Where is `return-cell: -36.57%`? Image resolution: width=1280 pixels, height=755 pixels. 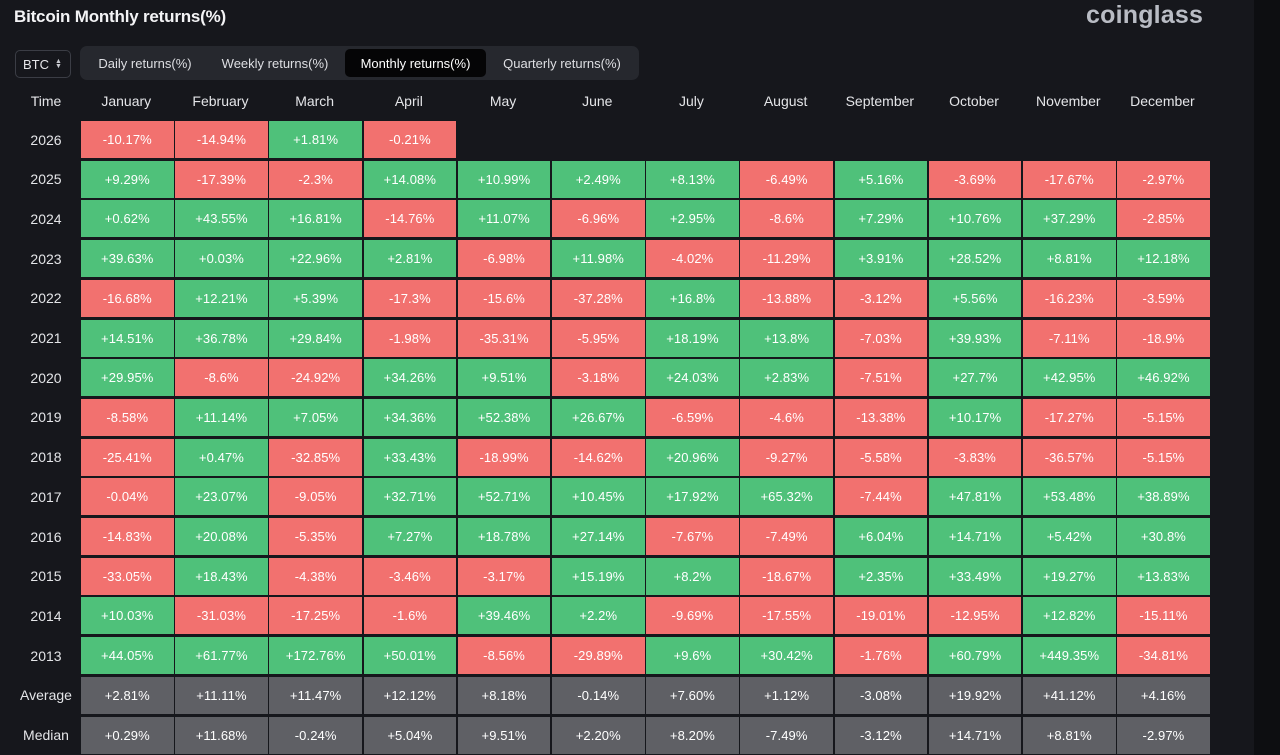
return-cell: -36.57% is located at coordinates (1069, 457).